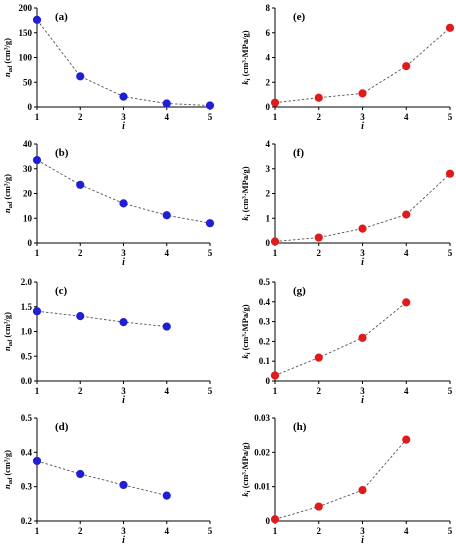  I want to click on chart-panel: 0.0 0.5 1.0 1.5 2.0 1 2 3 4 5 i nad (cm³/g) (c), so click(107, 341).